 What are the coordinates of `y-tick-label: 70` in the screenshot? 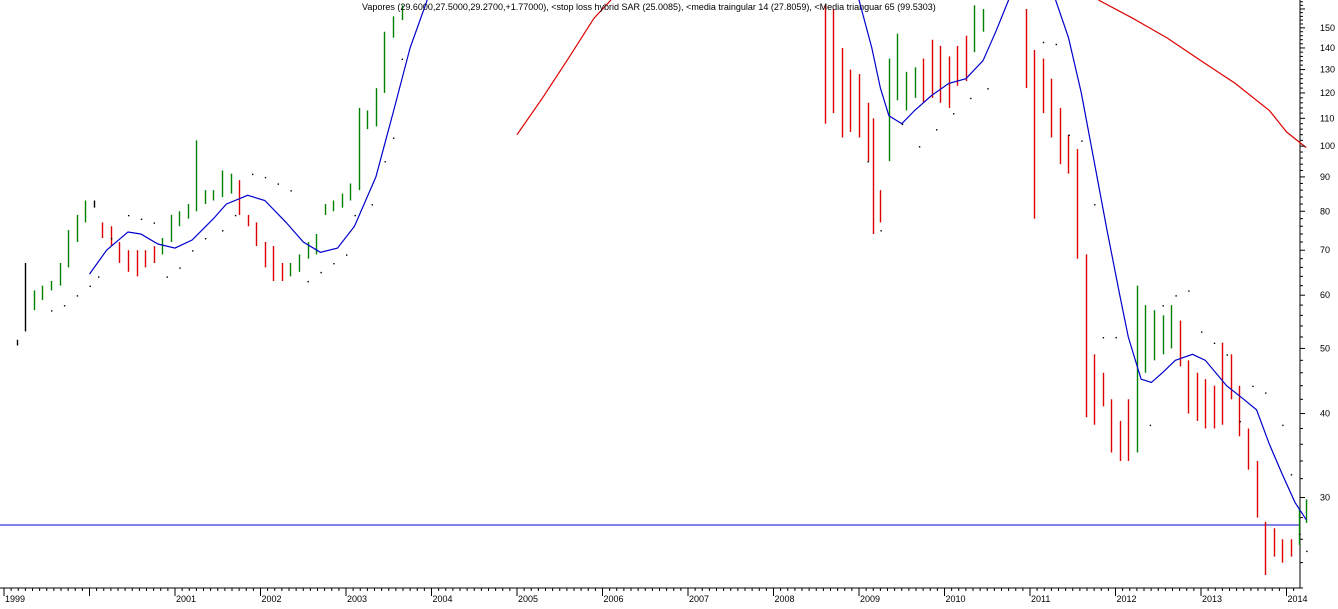 It's located at (1325, 250).